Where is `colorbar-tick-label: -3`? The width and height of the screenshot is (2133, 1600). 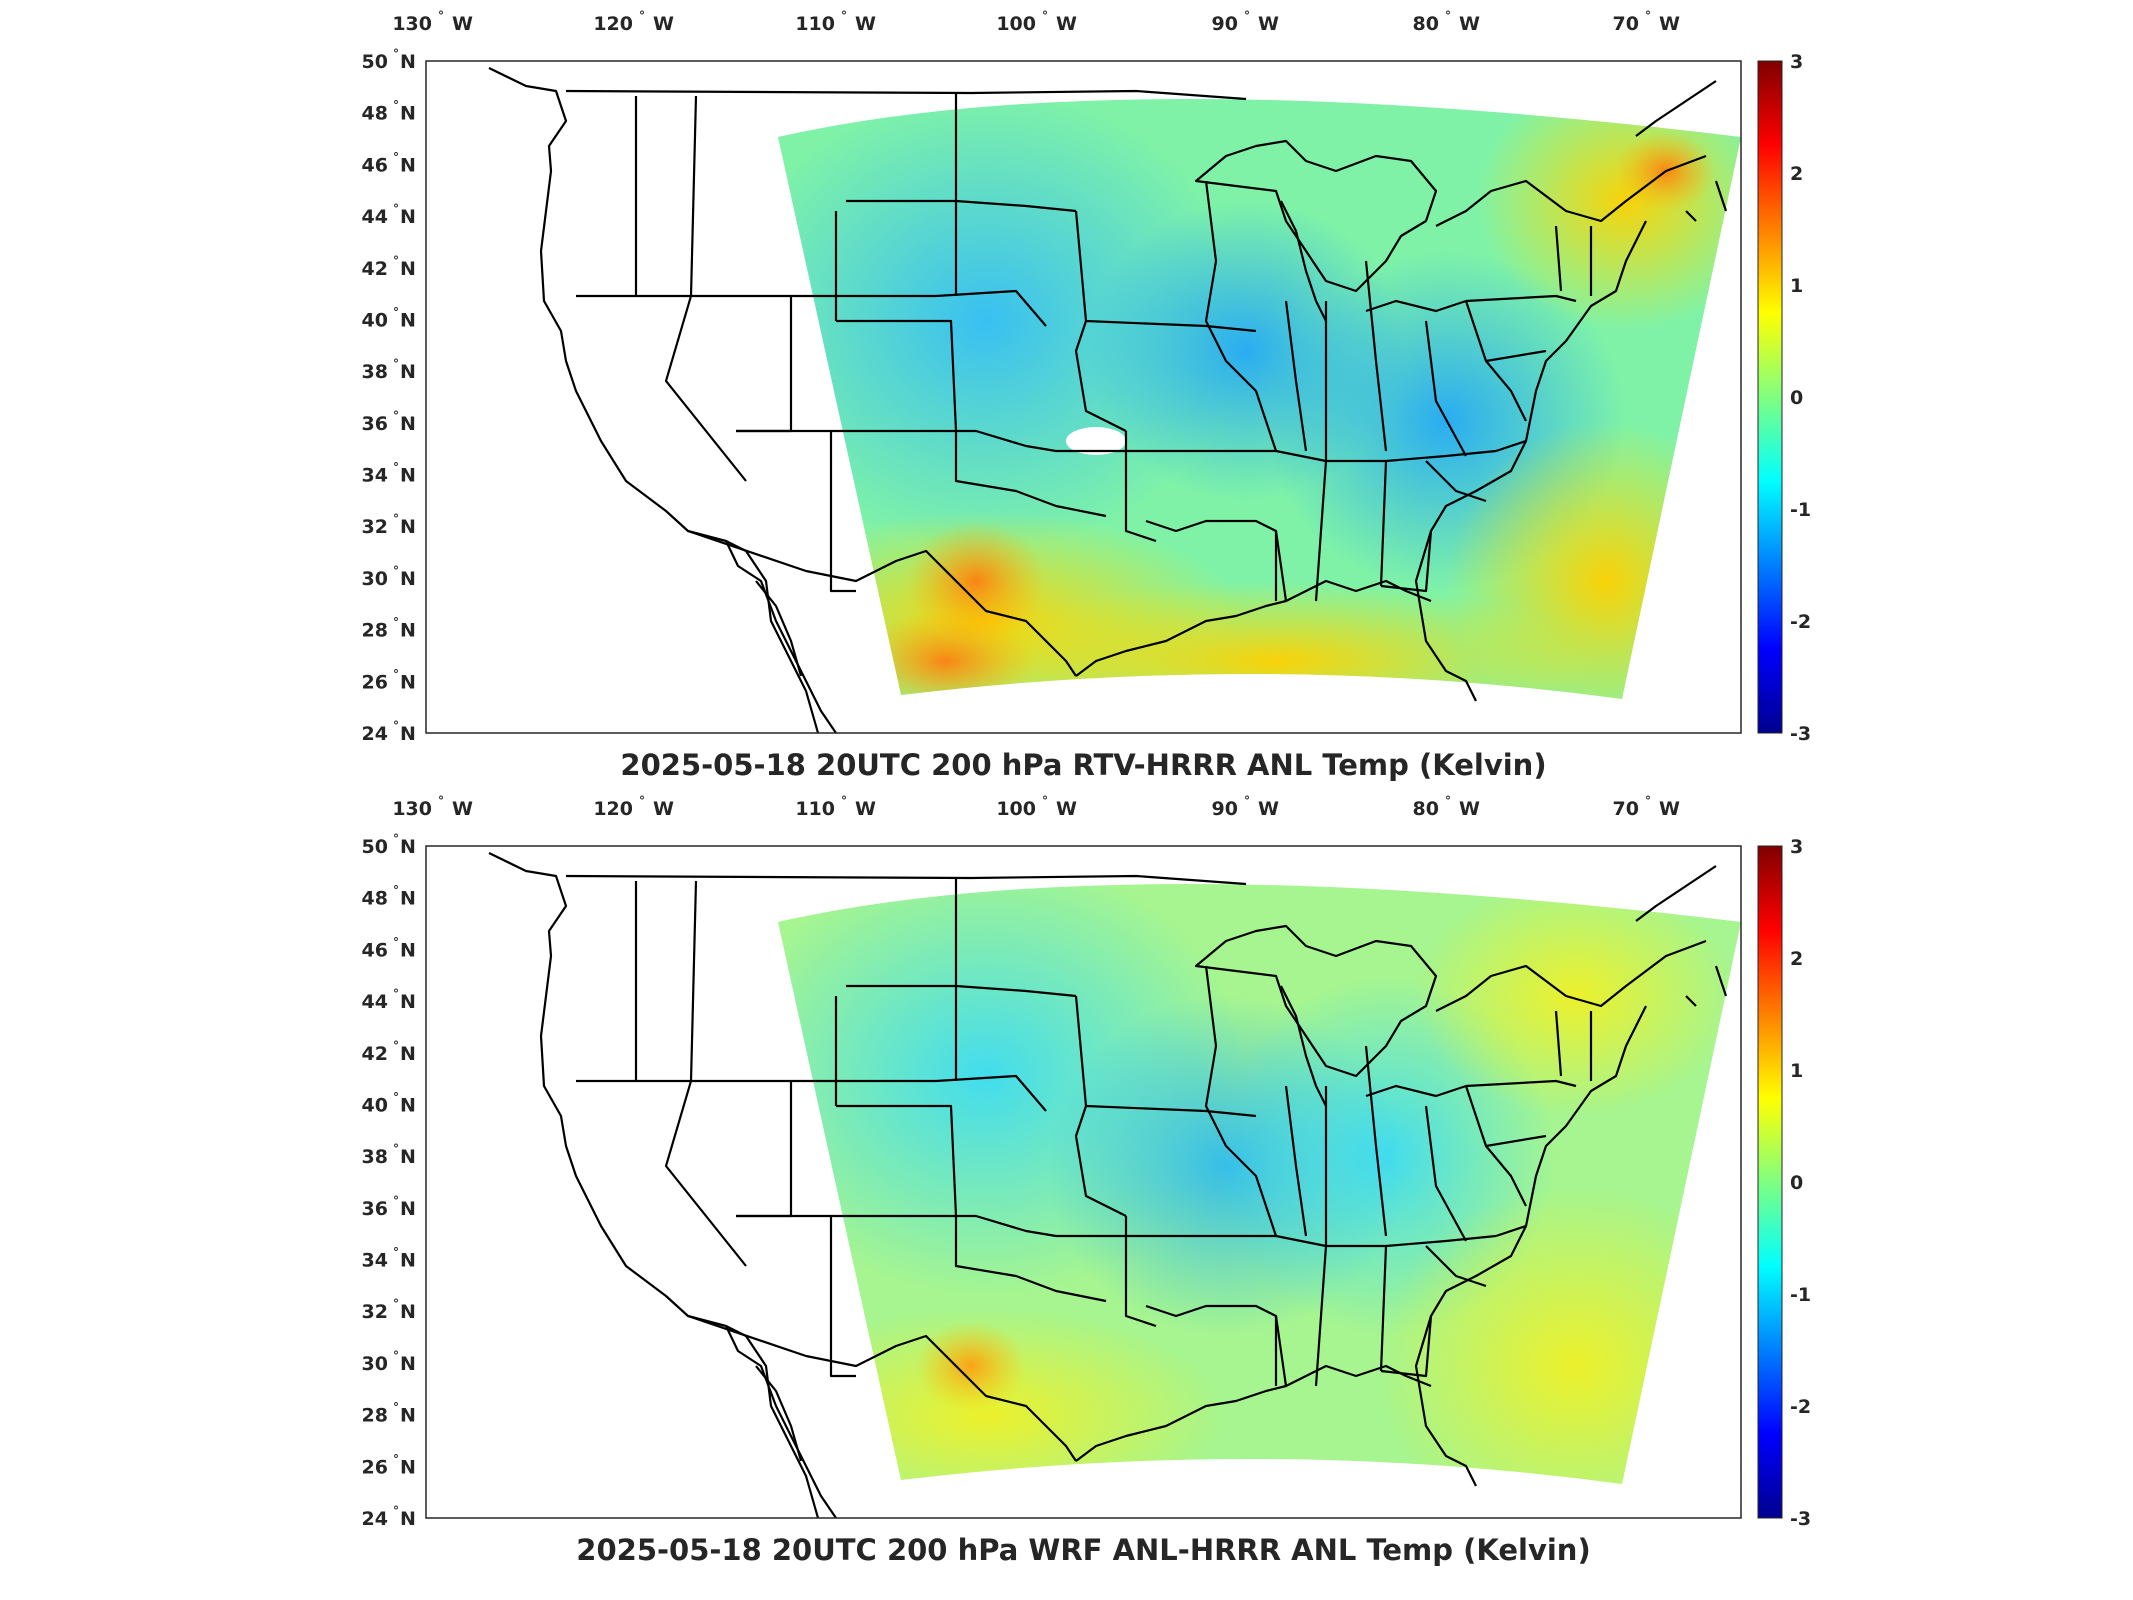
colorbar-tick-label: -3 is located at coordinates (1800, 734).